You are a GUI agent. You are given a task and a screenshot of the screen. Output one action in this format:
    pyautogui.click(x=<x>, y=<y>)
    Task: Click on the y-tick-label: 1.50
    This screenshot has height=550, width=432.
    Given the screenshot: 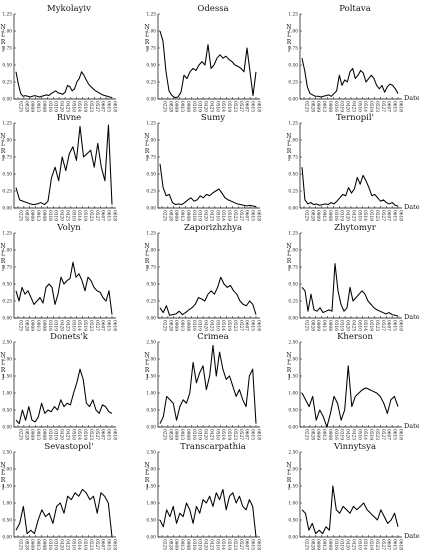 What is the action you would take?
    pyautogui.click(x=293, y=487)
    